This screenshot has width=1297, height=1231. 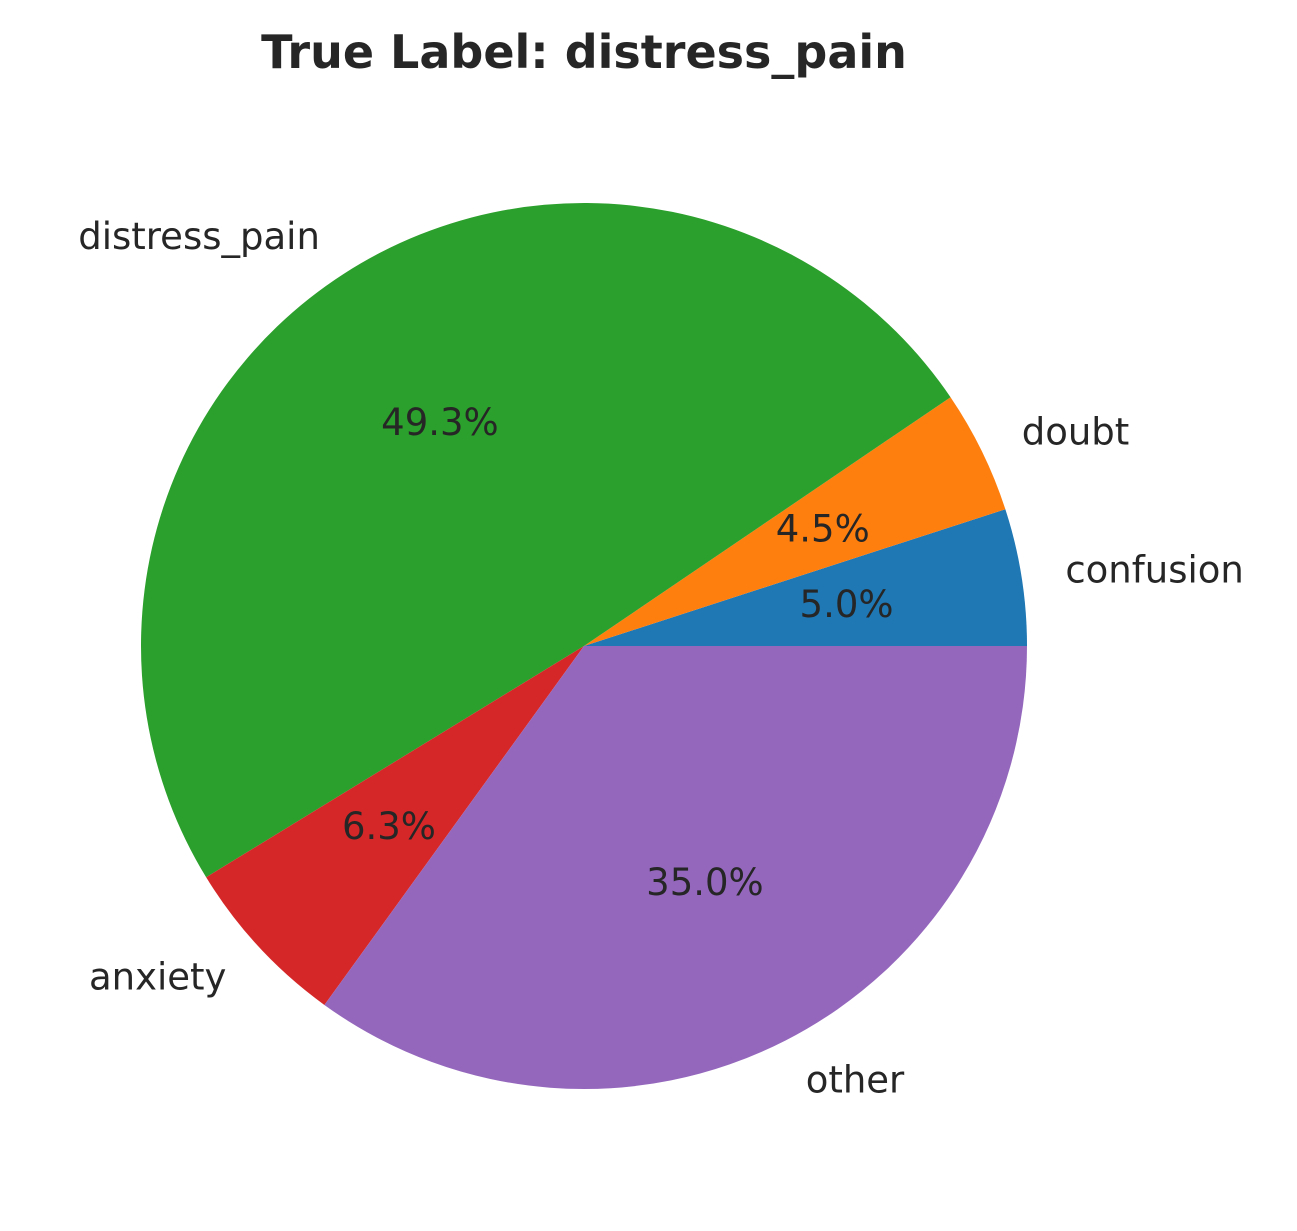 What do you see at coordinates (584, 52) in the screenshot?
I see `chart-title: True Label: distress_pain` at bounding box center [584, 52].